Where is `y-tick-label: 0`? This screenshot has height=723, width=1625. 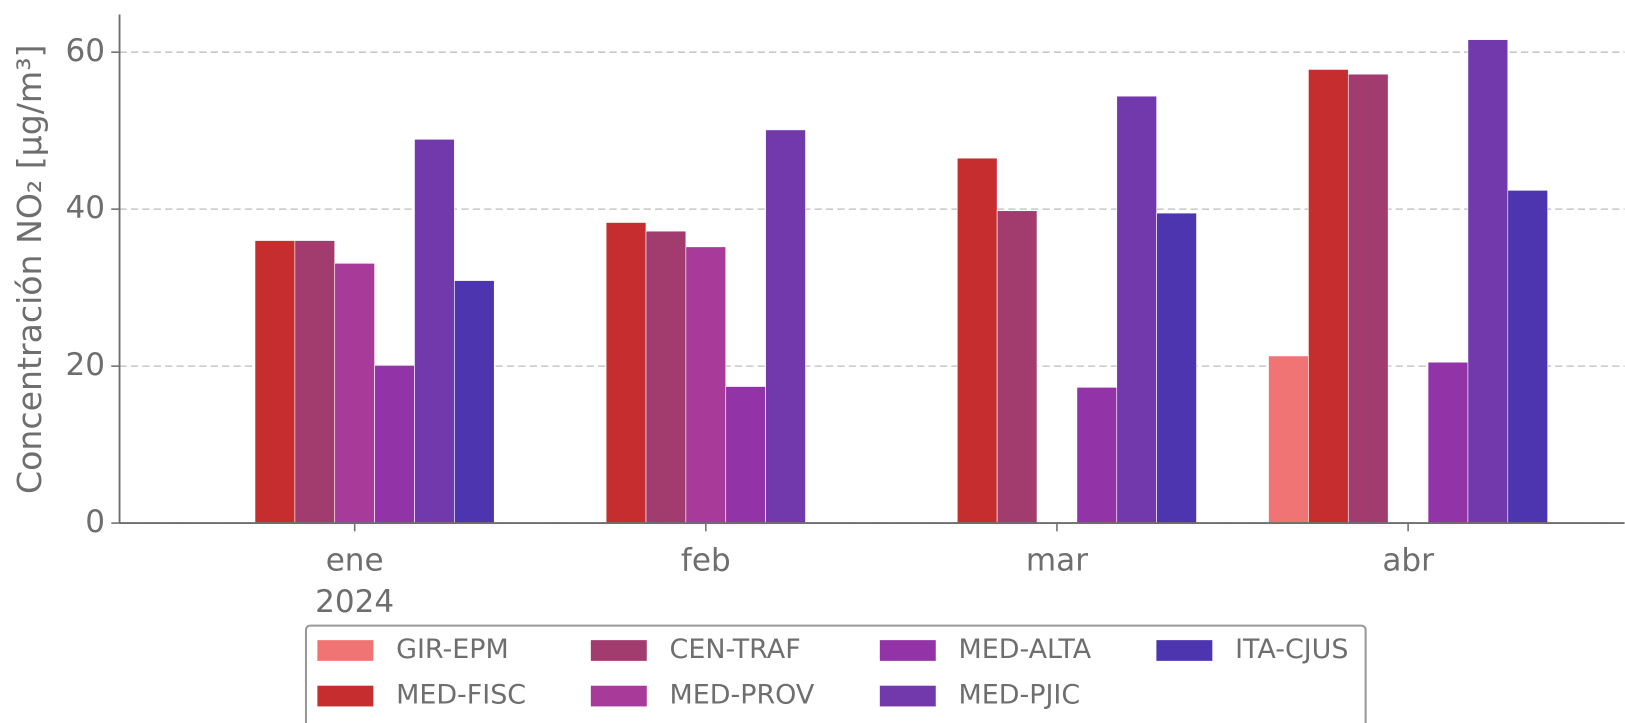
y-tick-label: 0 is located at coordinates (95, 522).